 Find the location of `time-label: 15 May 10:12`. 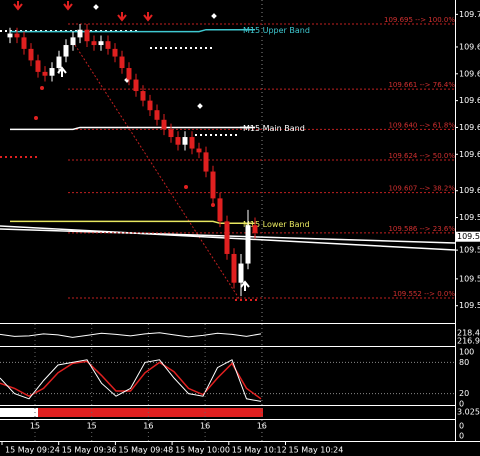

time-label: 15 May 10:12 is located at coordinates (259, 450).